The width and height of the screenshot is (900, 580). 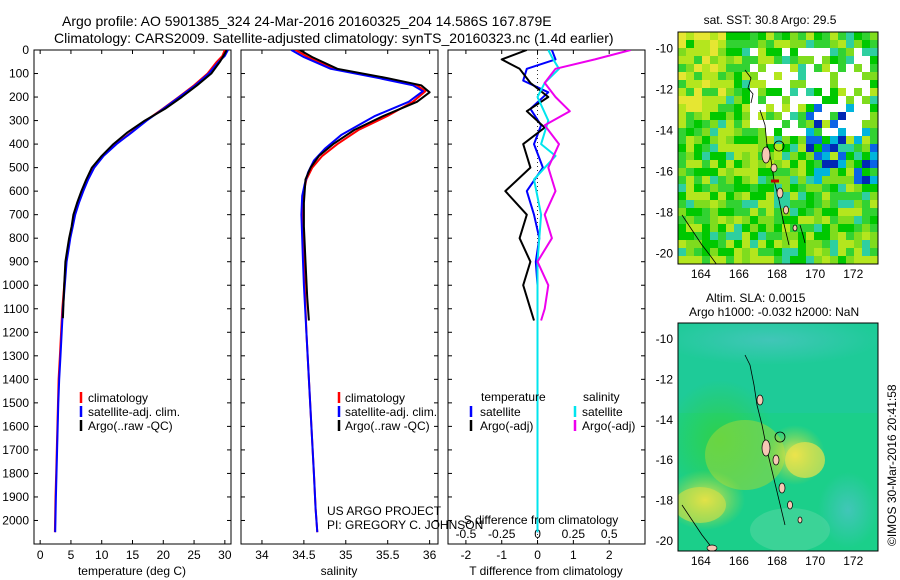 What do you see at coordinates (19, 215) in the screenshot?
I see `depth-tick-label: 700` at bounding box center [19, 215].